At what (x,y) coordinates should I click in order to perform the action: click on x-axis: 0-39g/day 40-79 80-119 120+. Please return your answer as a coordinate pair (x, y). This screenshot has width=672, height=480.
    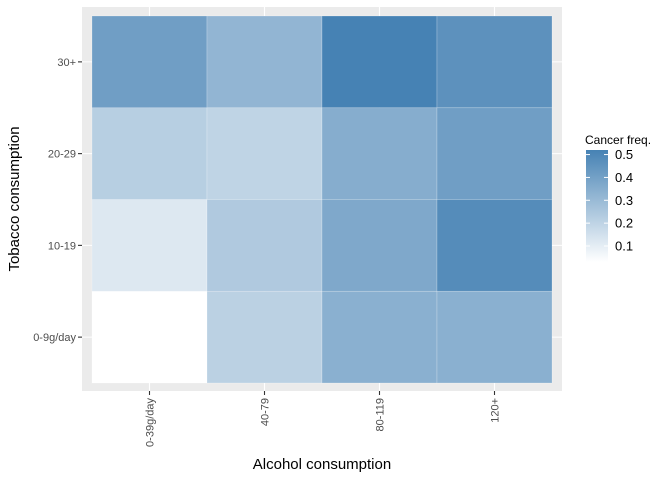
    Looking at the image, I should click on (323, 419).